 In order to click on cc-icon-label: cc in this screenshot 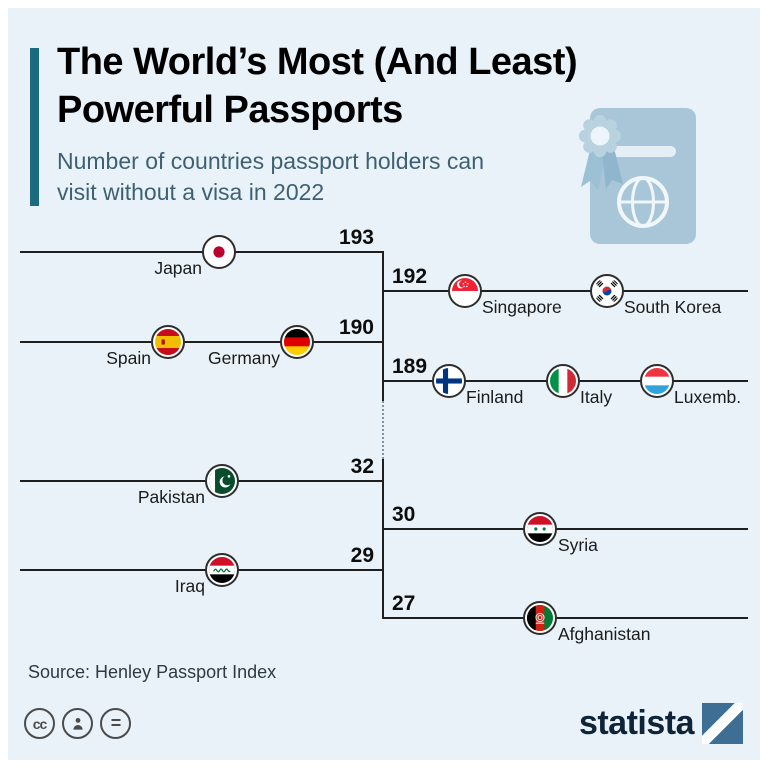, I will do `click(40, 723)`.